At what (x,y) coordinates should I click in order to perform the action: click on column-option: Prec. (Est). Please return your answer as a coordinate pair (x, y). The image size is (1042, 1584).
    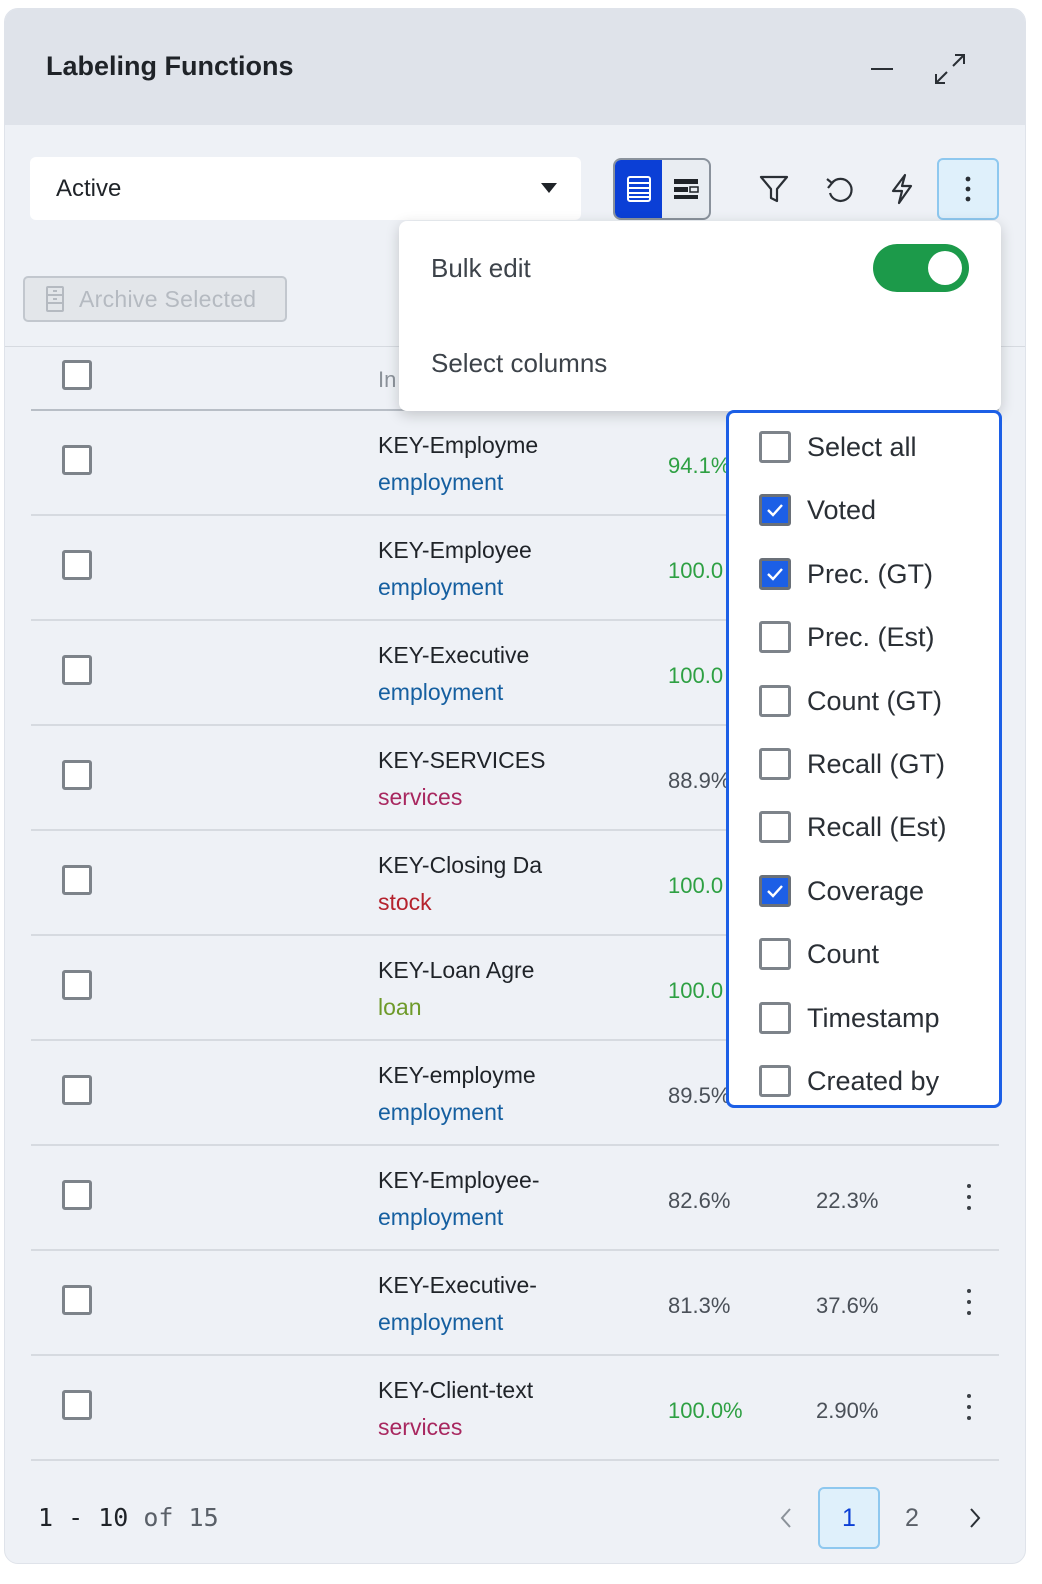
    Looking at the image, I should click on (847, 637).